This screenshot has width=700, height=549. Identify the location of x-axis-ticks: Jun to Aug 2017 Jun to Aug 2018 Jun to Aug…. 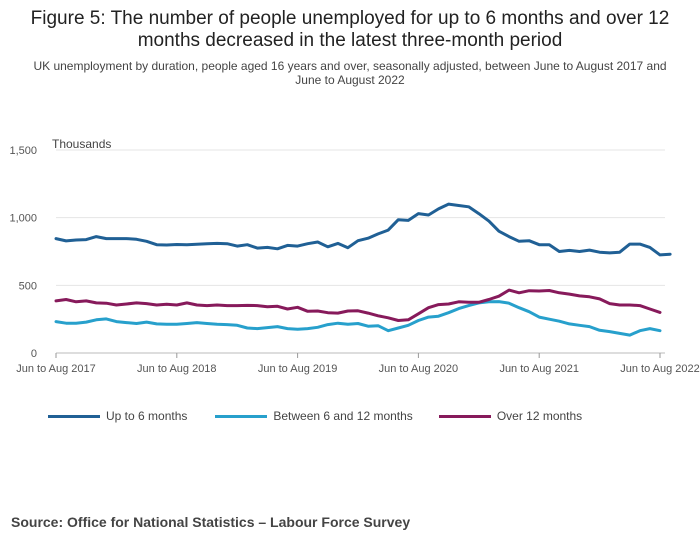
(358, 364).